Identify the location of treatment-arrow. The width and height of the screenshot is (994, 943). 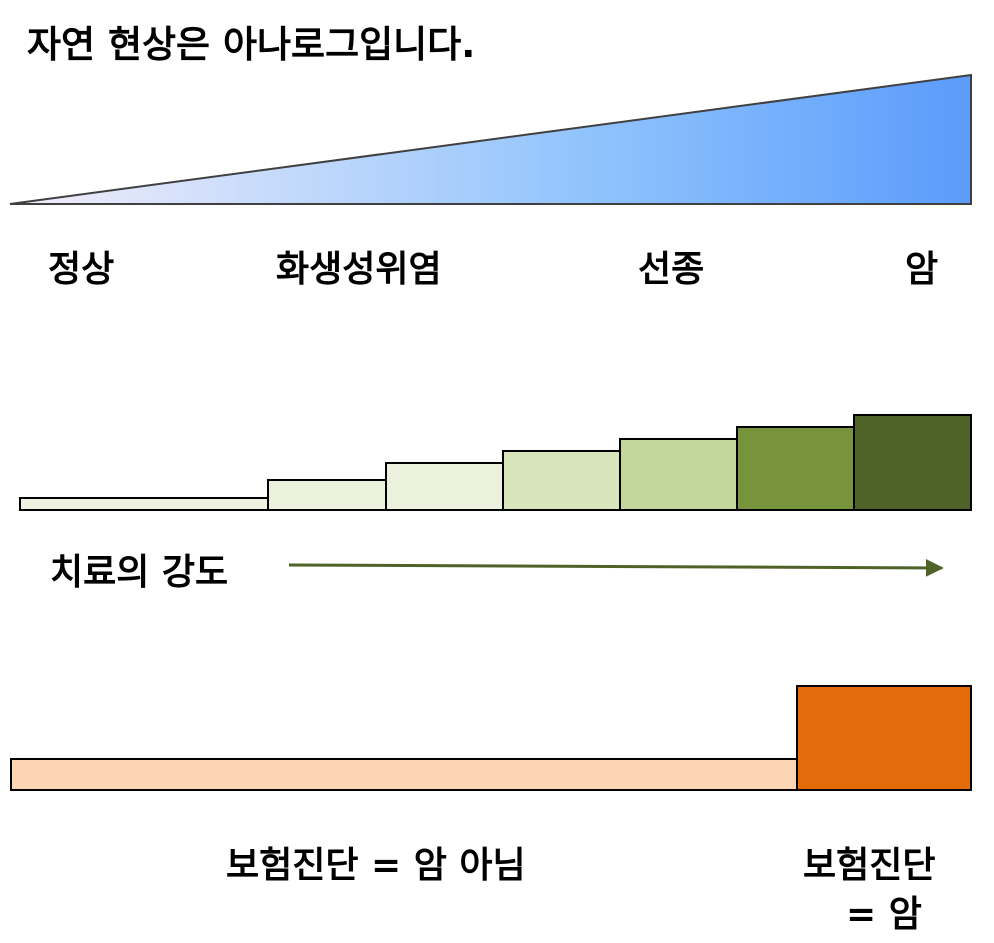
(616, 567).